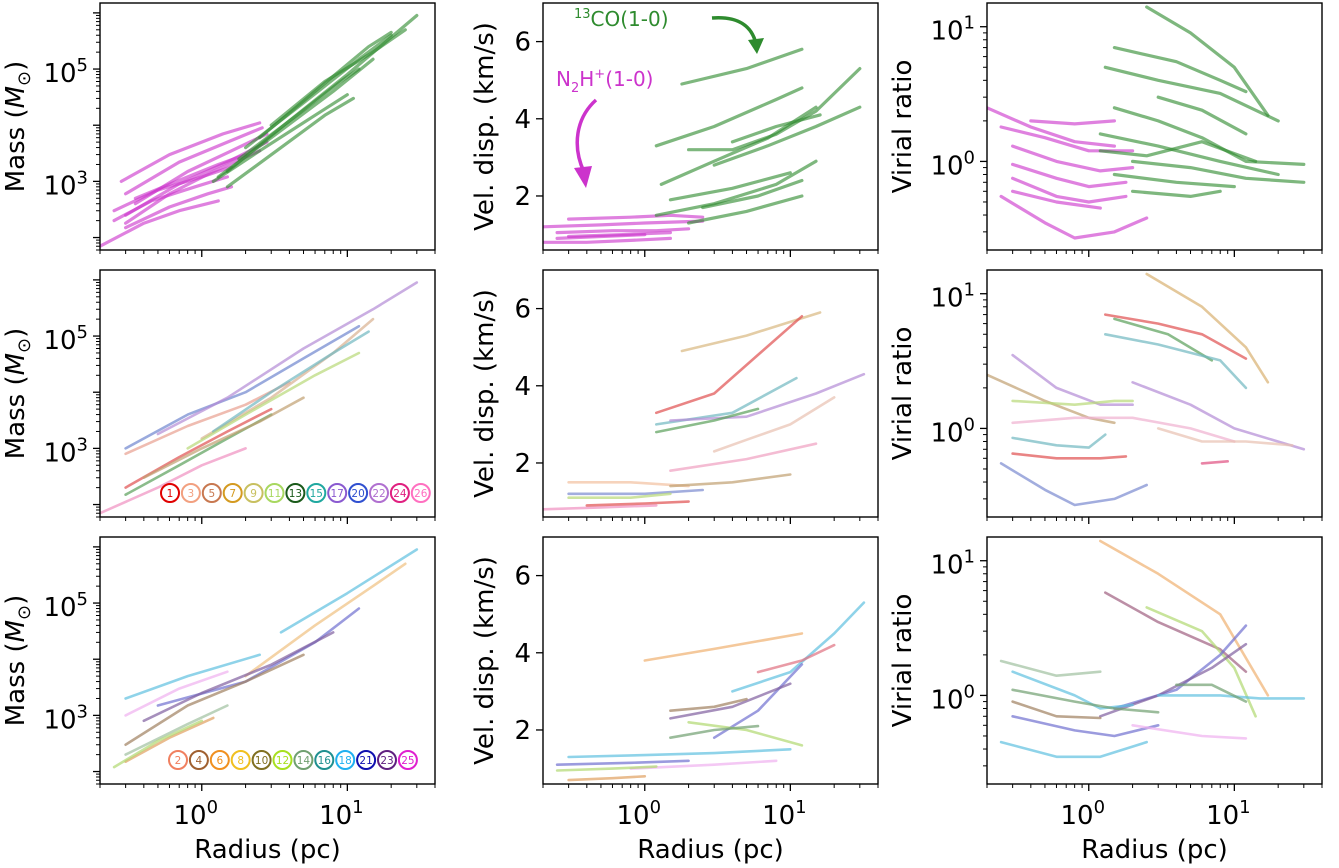 The height and width of the screenshot is (868, 1339). What do you see at coordinates (1154, 393) in the screenshot?
I see `vir-mid-frame` at bounding box center [1154, 393].